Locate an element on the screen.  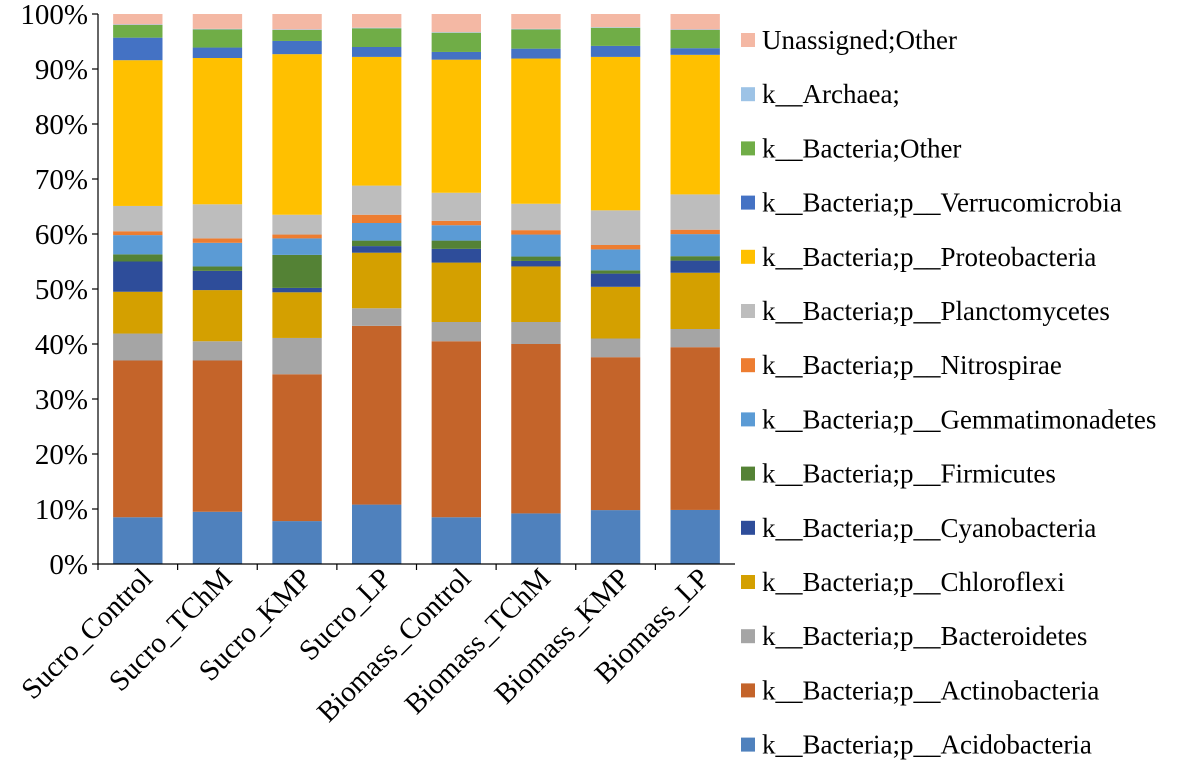
bar-group-Sucro_KMP is located at coordinates (297, 289).